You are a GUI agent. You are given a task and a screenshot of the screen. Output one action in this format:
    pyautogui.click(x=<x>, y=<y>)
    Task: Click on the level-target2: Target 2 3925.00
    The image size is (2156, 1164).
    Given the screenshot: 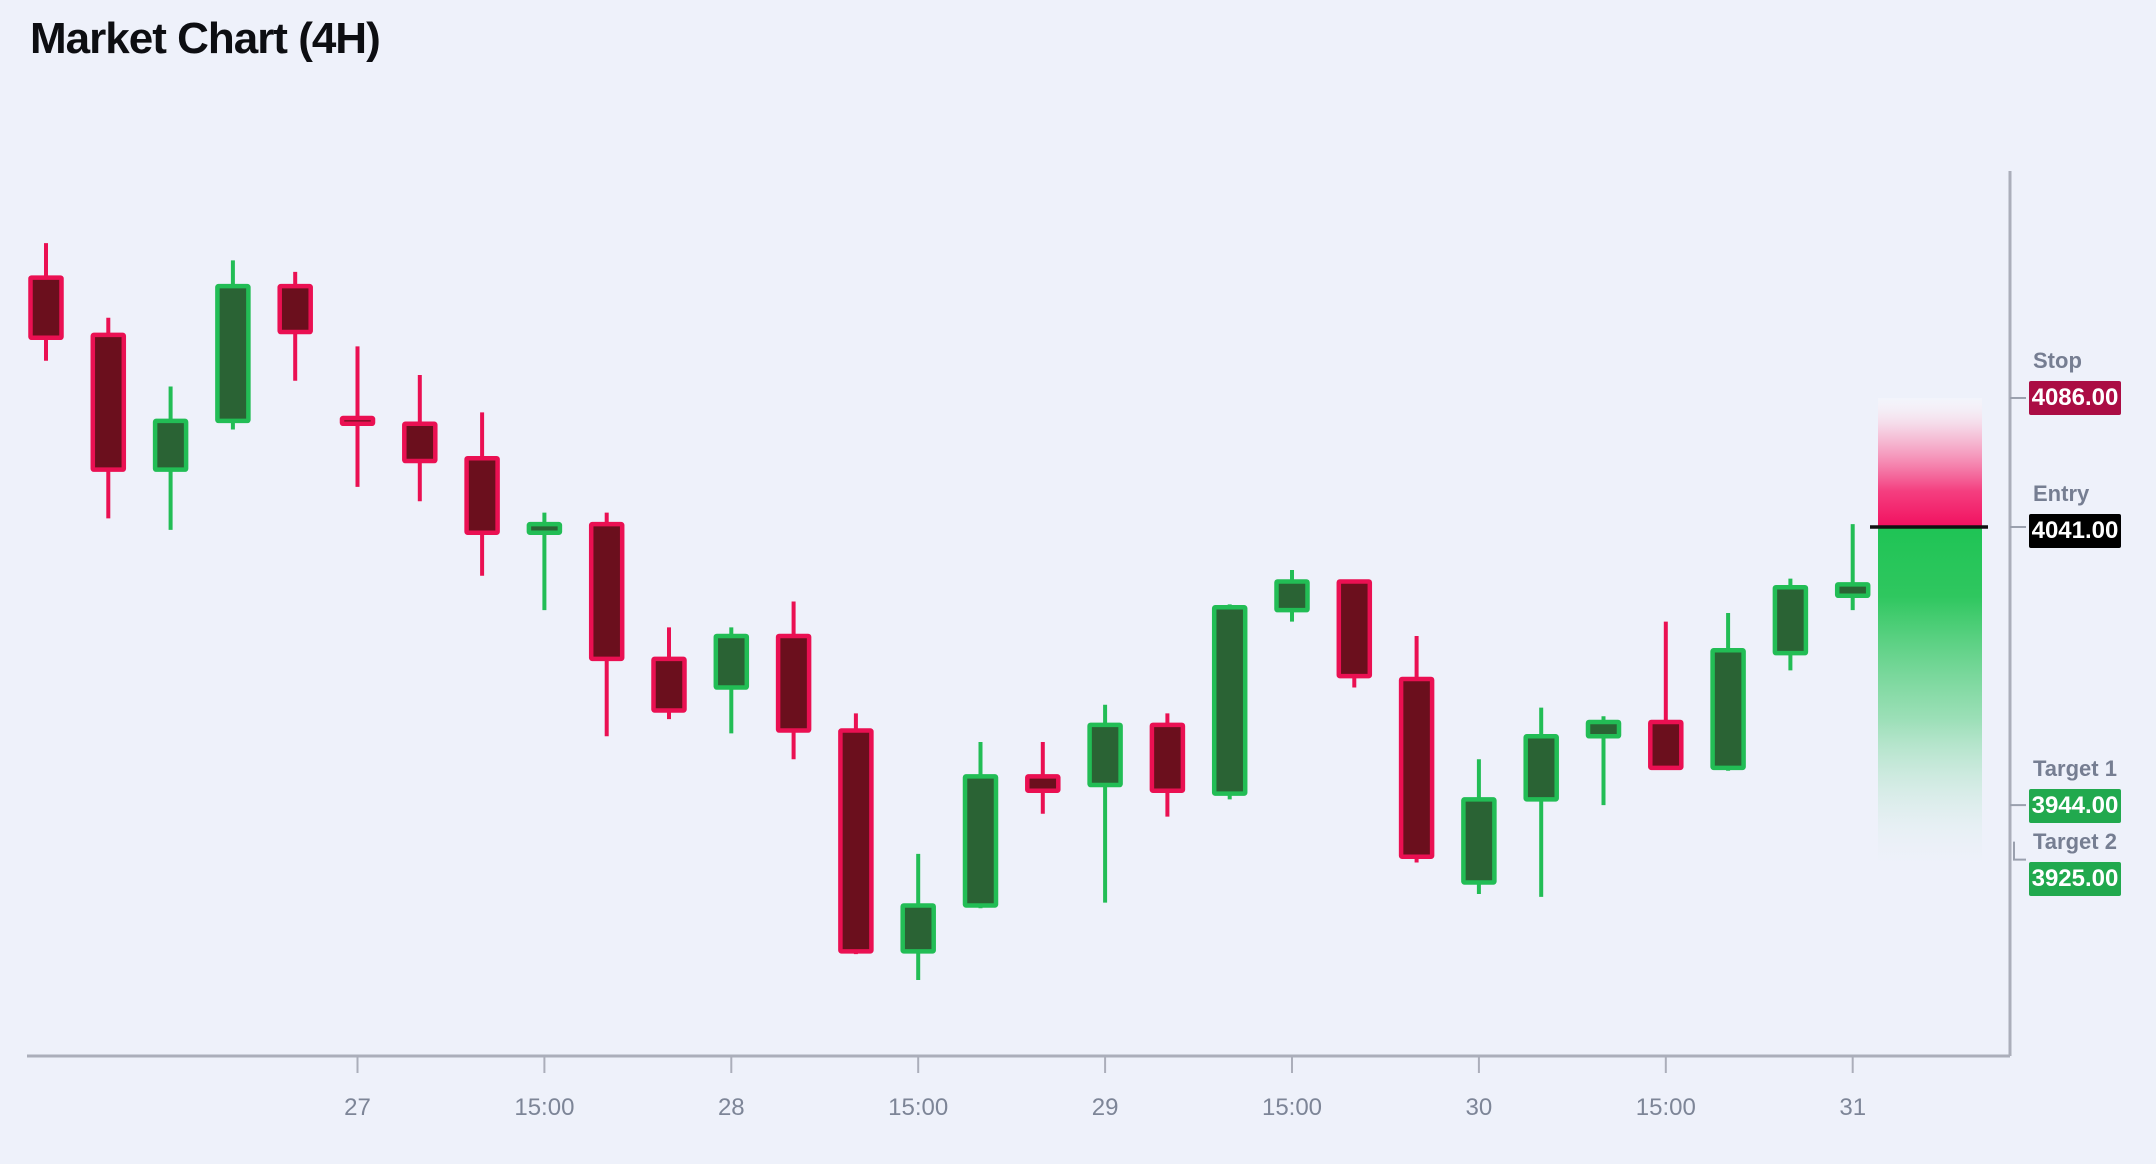 What is the action you would take?
    pyautogui.click(x=2089, y=862)
    